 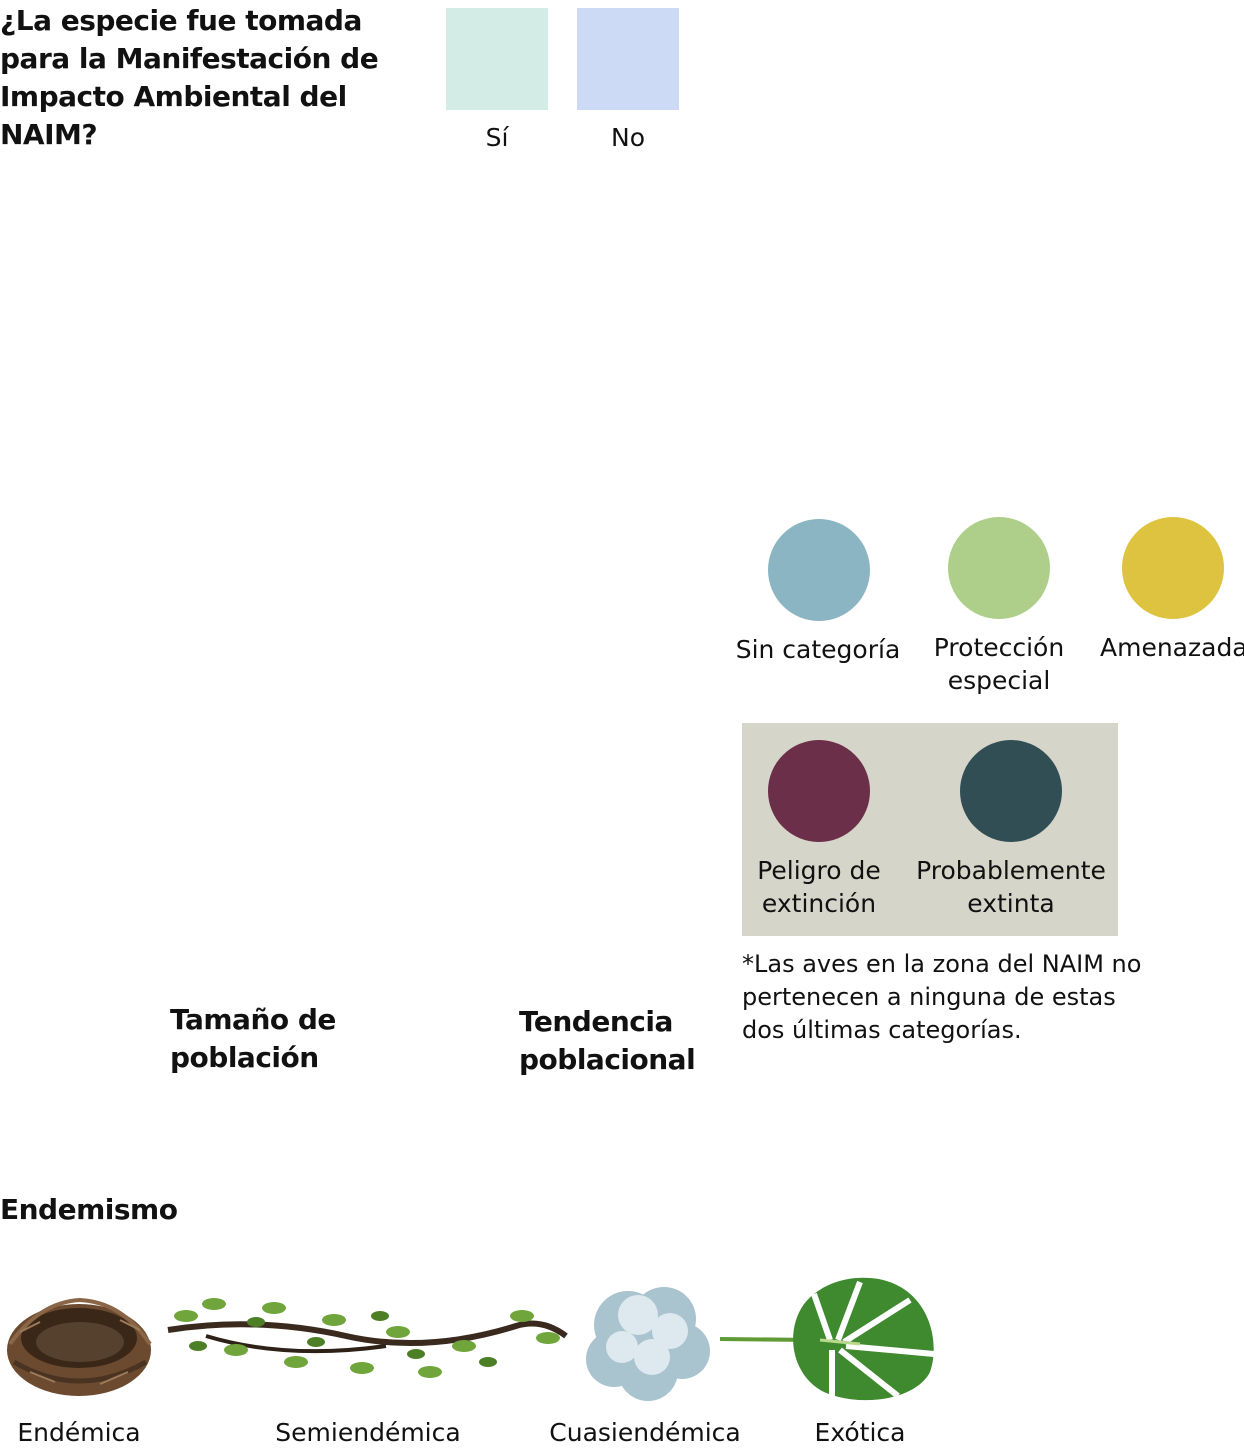 What do you see at coordinates (607, 1040) in the screenshot?
I see `heading-population-trend: Tendencia poblacional` at bounding box center [607, 1040].